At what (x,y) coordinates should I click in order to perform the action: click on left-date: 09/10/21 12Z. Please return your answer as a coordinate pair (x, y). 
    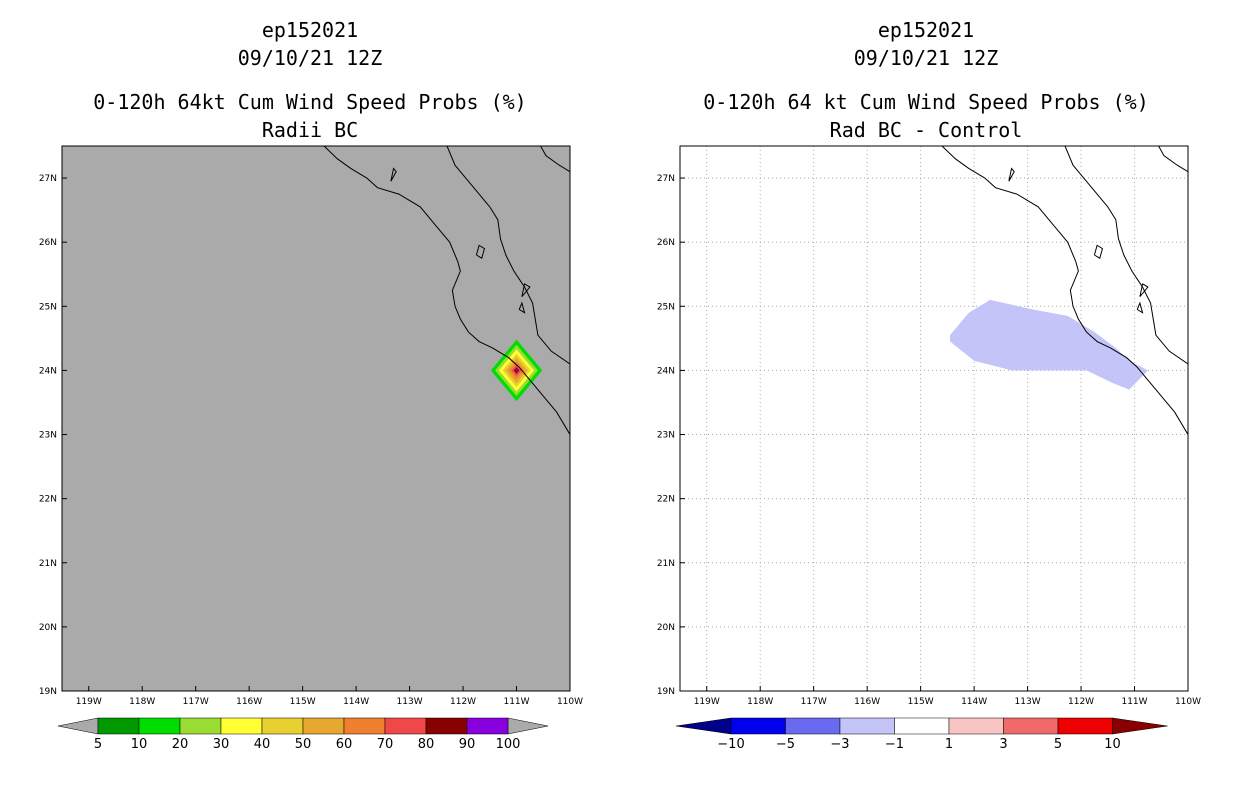
    Looking at the image, I should click on (310, 58).